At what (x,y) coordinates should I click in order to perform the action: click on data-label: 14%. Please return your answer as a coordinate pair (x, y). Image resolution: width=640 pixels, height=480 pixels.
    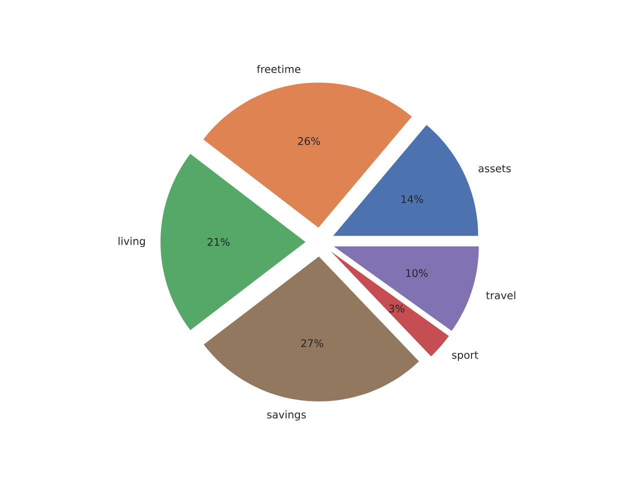
    Looking at the image, I should click on (413, 199).